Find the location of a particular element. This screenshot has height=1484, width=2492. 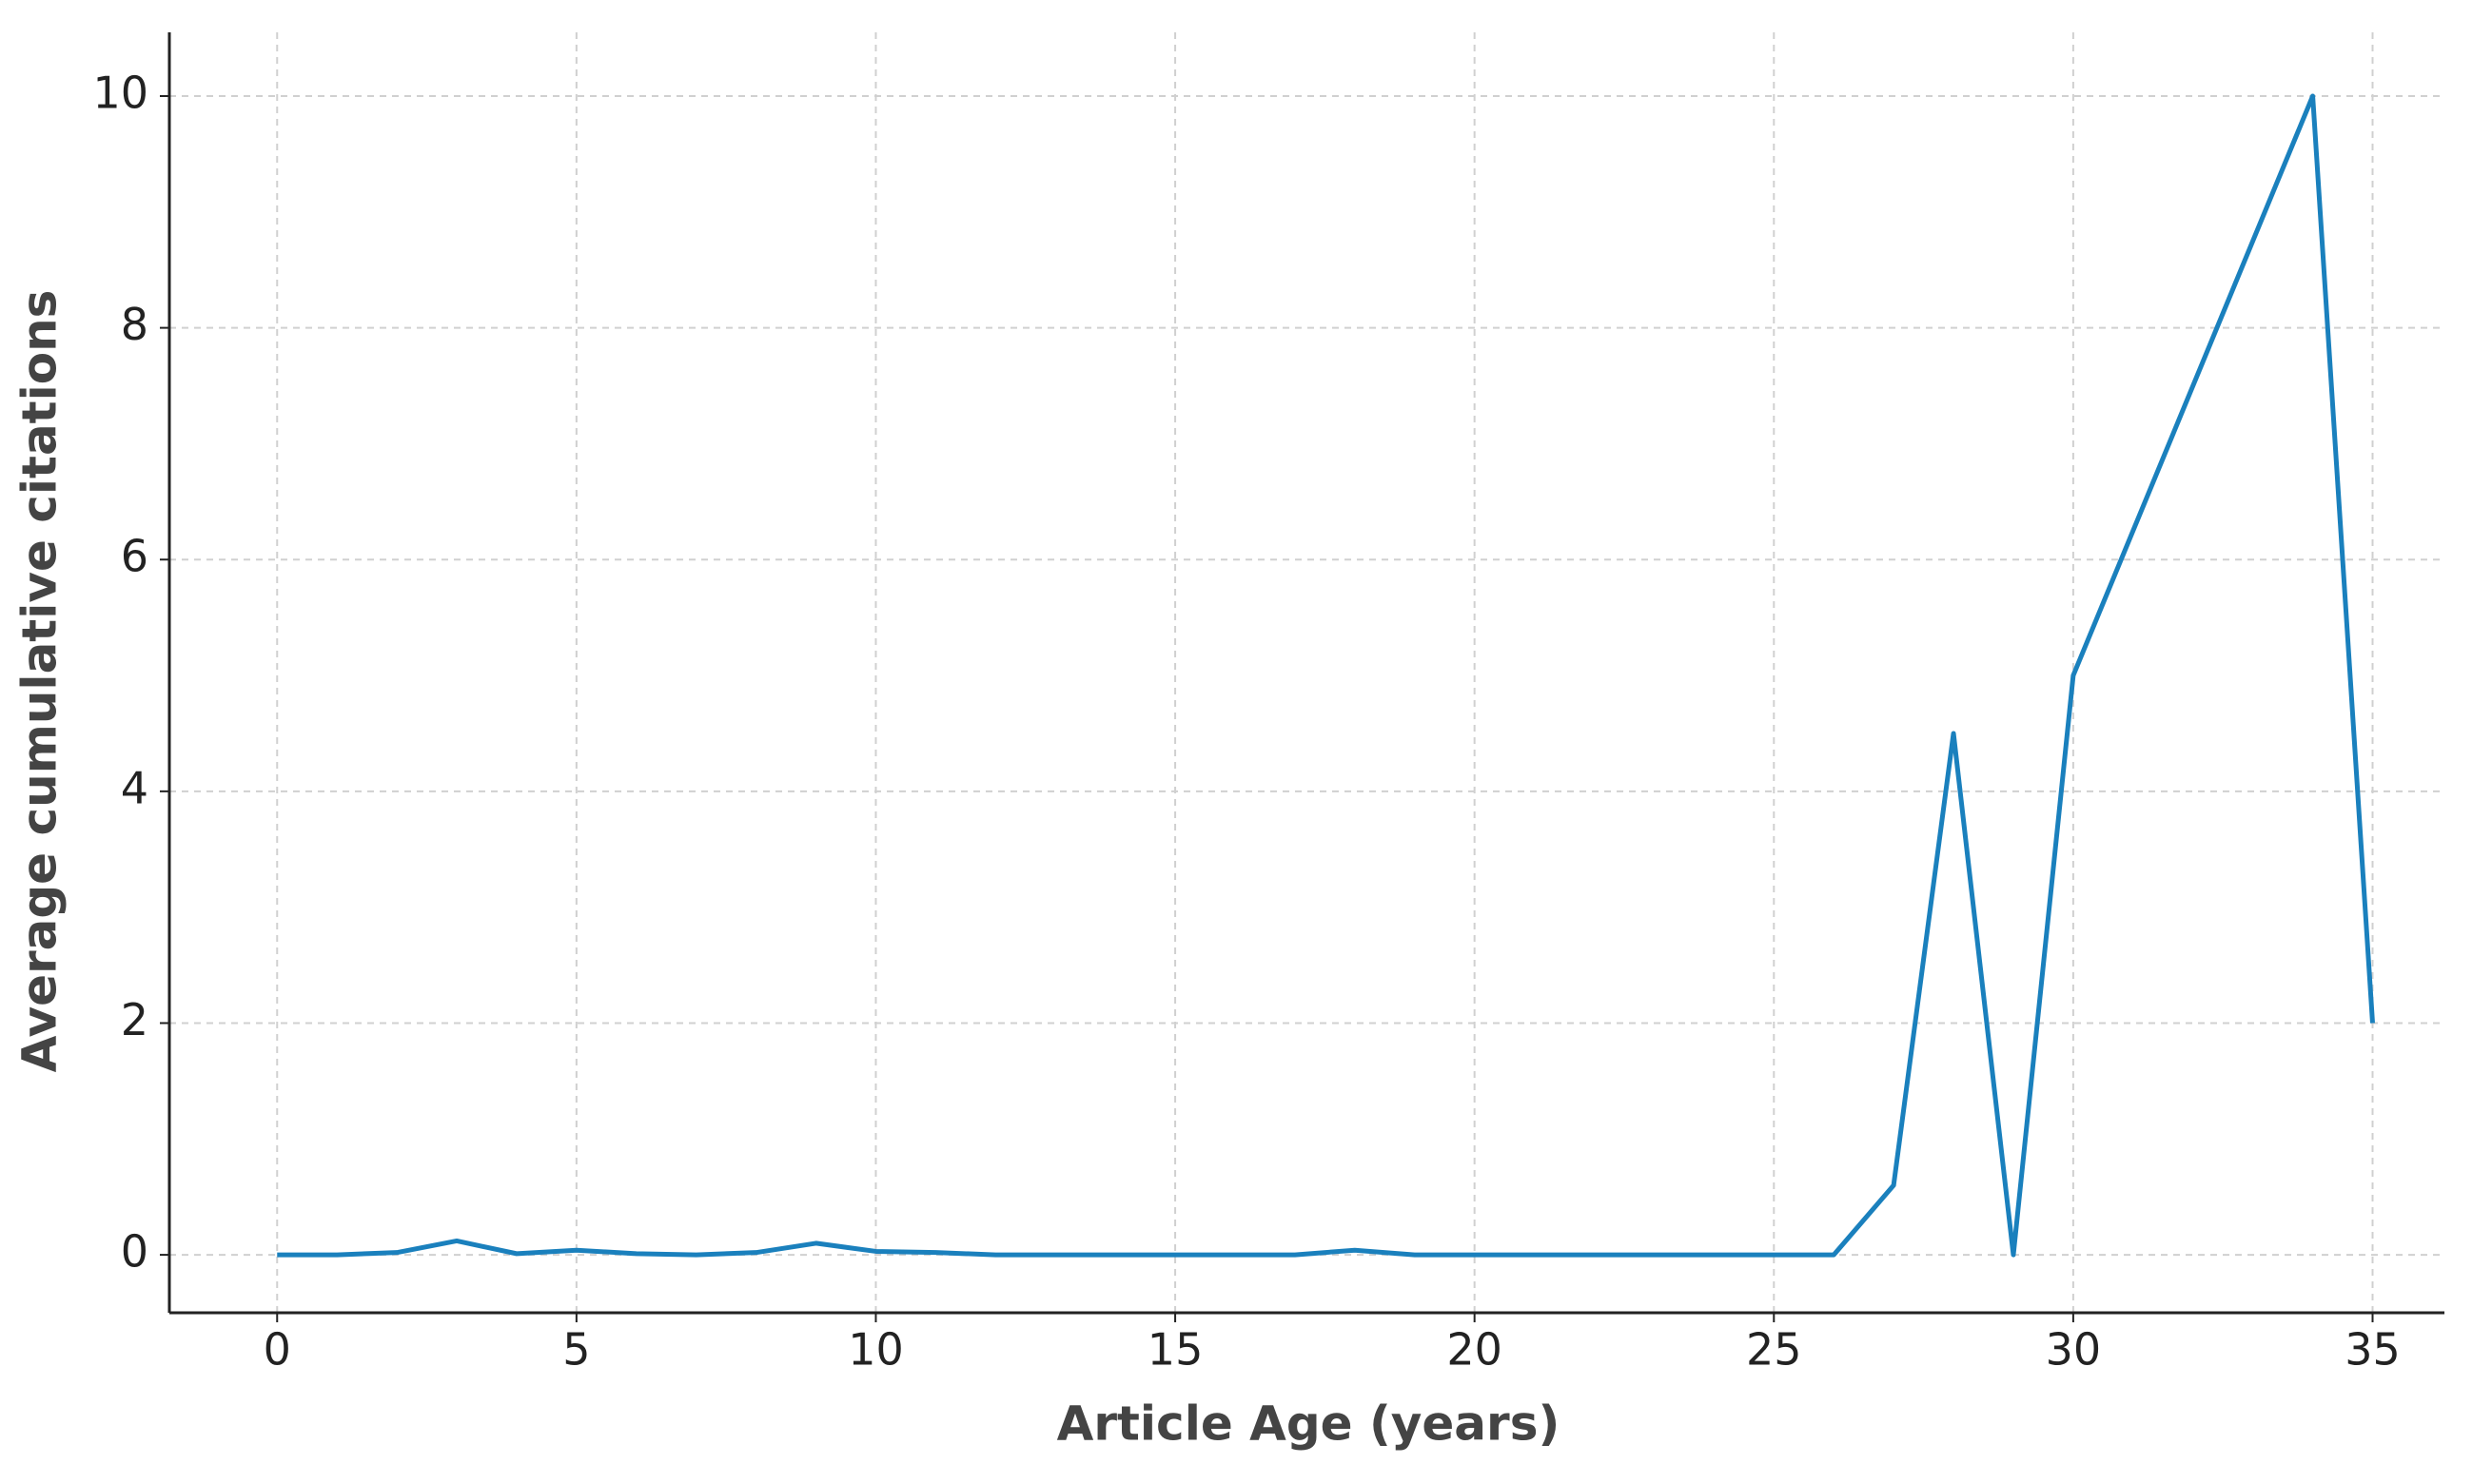

x-tick-label: 20 is located at coordinates (1474, 1350).